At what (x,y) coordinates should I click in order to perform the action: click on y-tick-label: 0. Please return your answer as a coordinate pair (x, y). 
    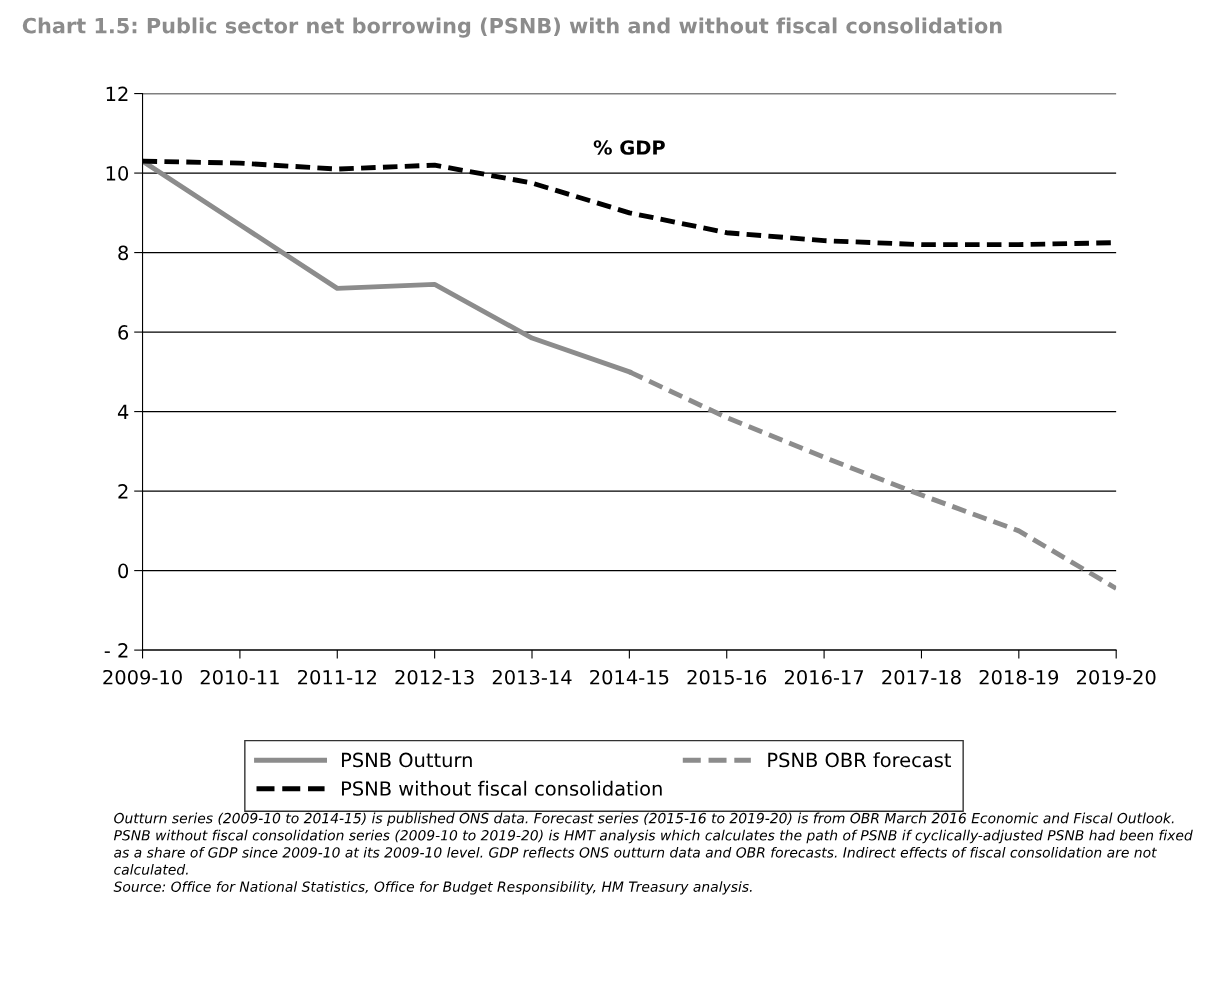
    Looking at the image, I should click on (123, 571).